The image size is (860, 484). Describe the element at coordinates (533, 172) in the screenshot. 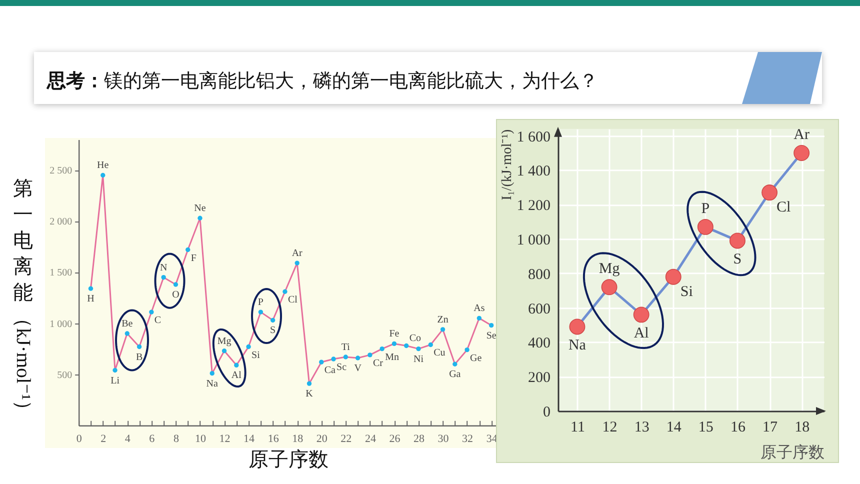

I see `y-tick-label: 1 400` at that location.